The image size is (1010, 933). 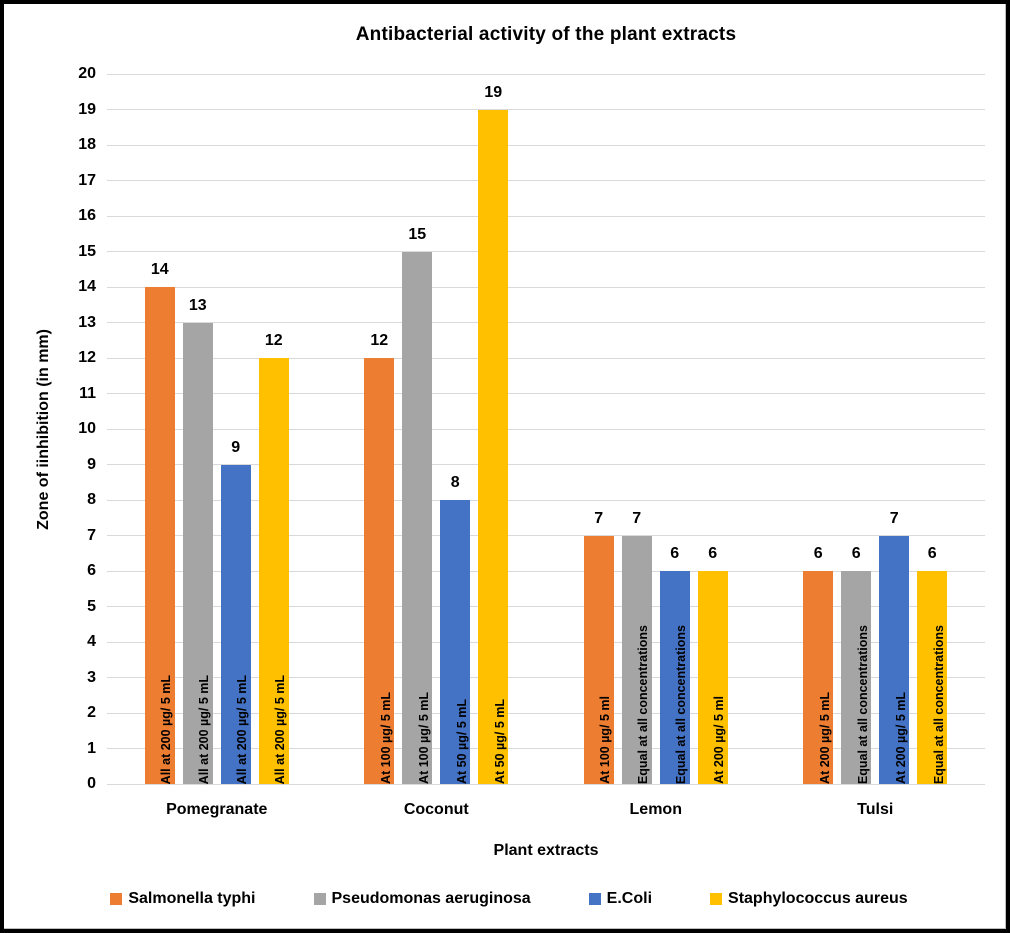 I want to click on bar-value-label: 15, so click(x=417, y=234).